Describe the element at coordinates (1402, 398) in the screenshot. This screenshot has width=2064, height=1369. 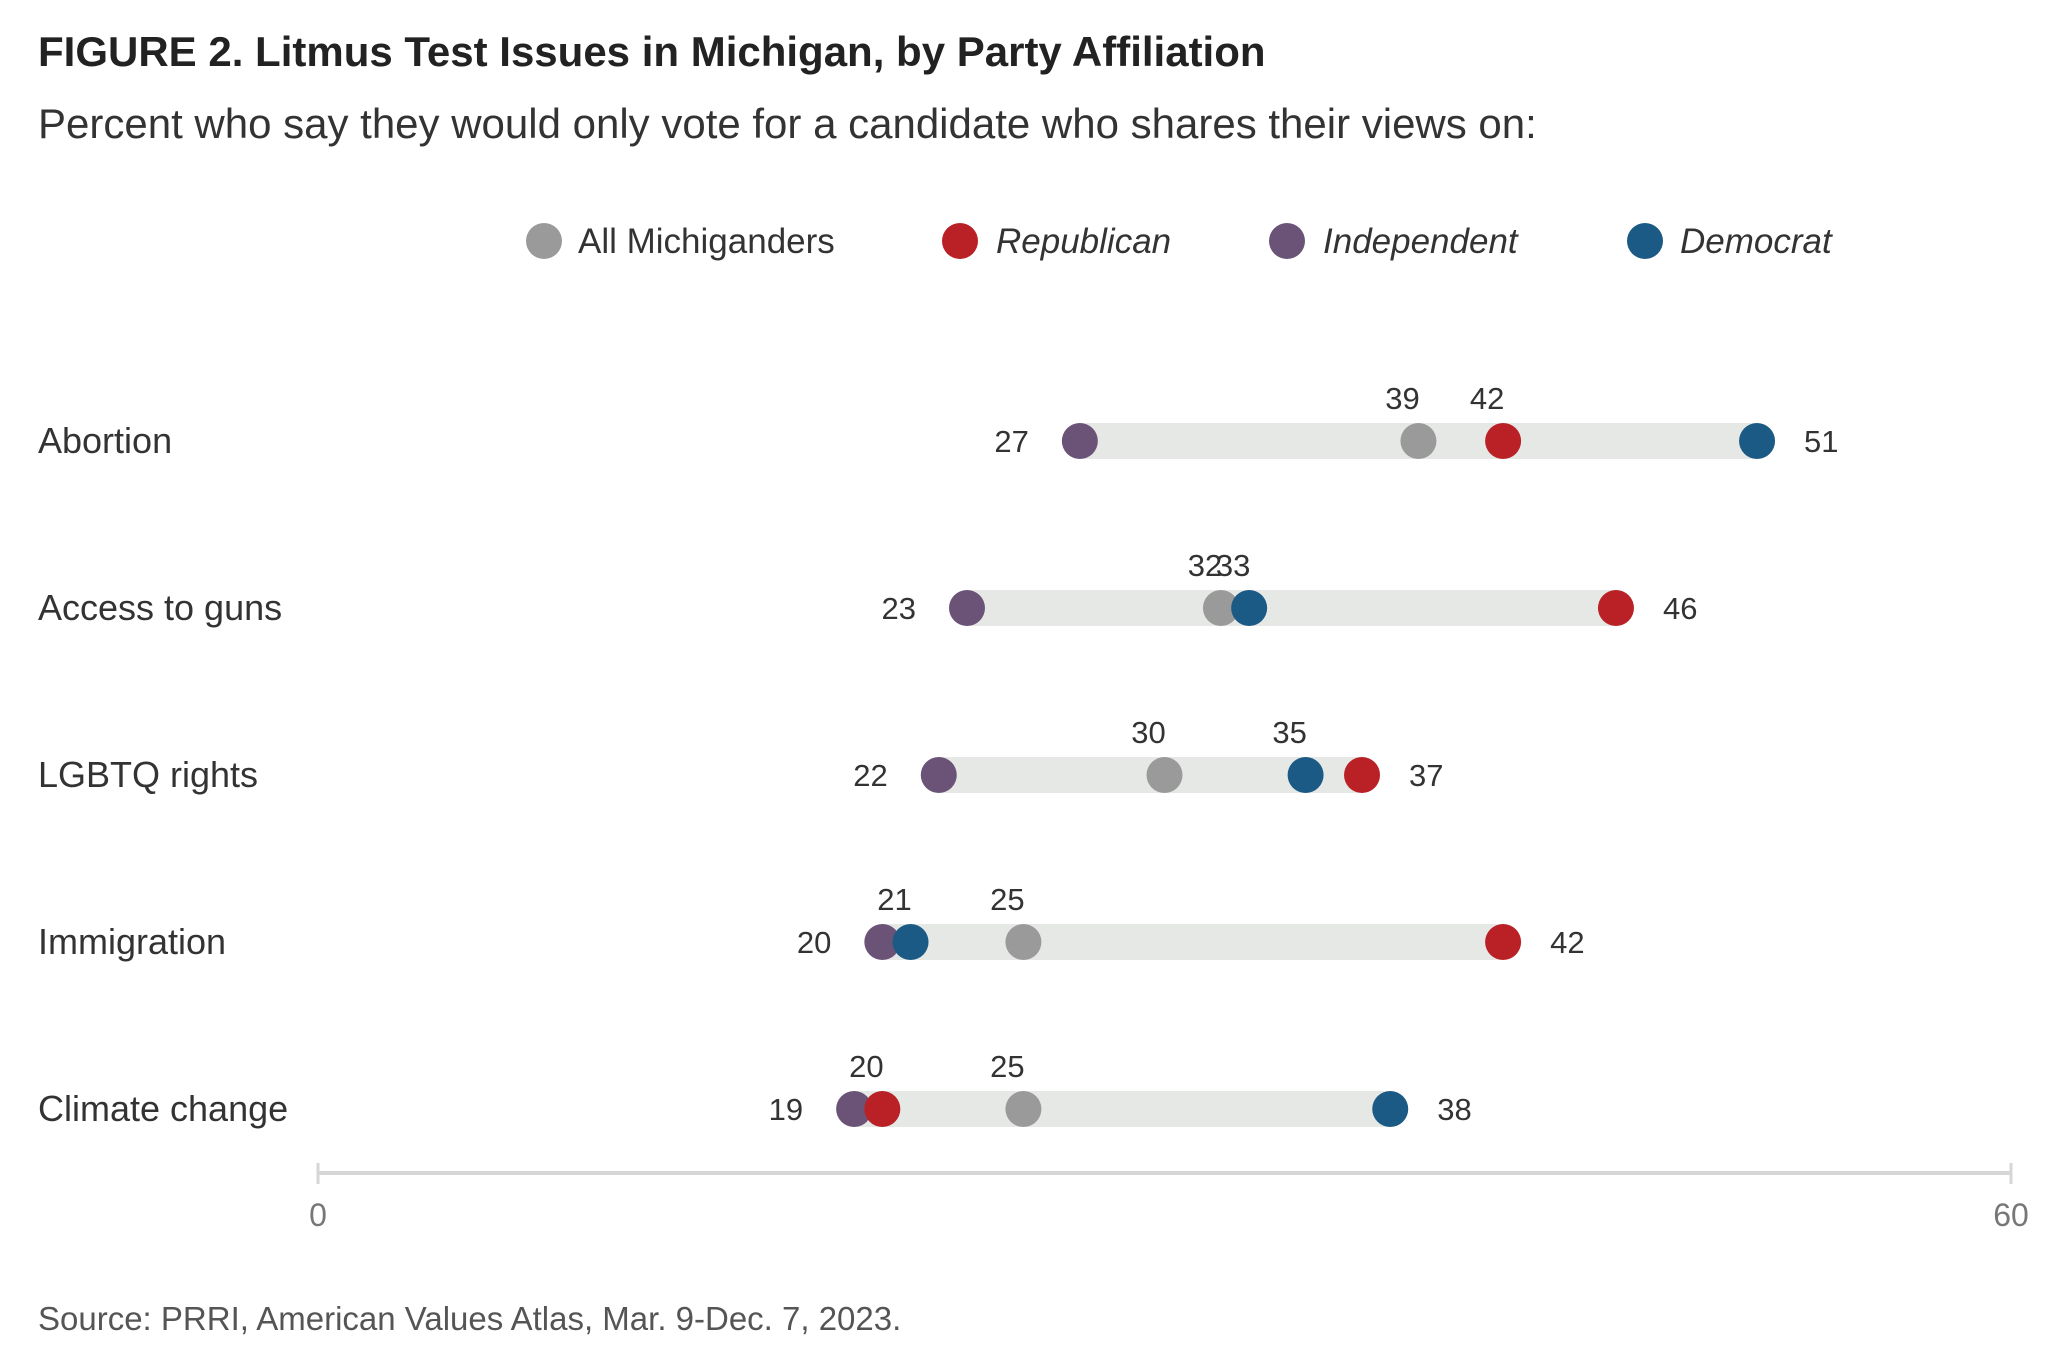
I see `value-label-all-0: 39` at that location.